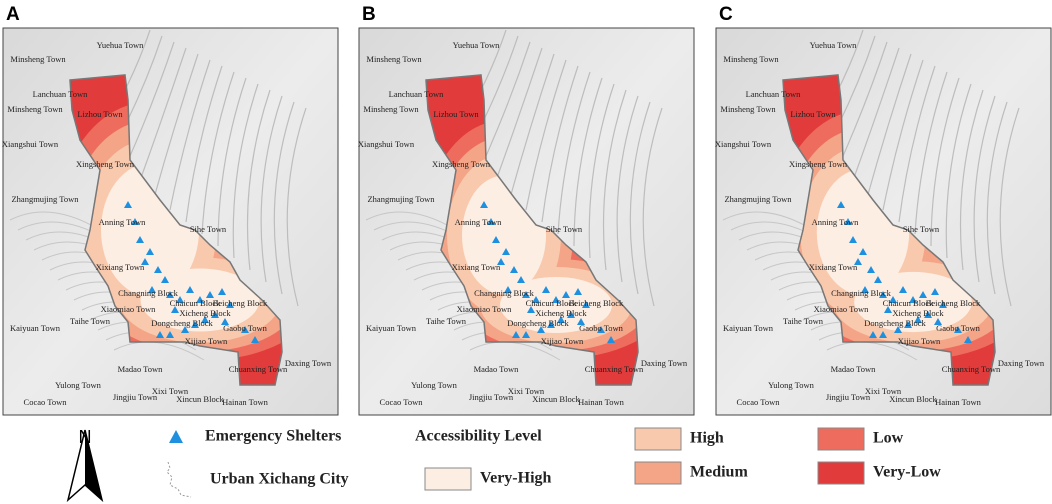 This screenshot has height=504, width=1052. What do you see at coordinates (707, 438) in the screenshot?
I see `legend-label: High` at bounding box center [707, 438].